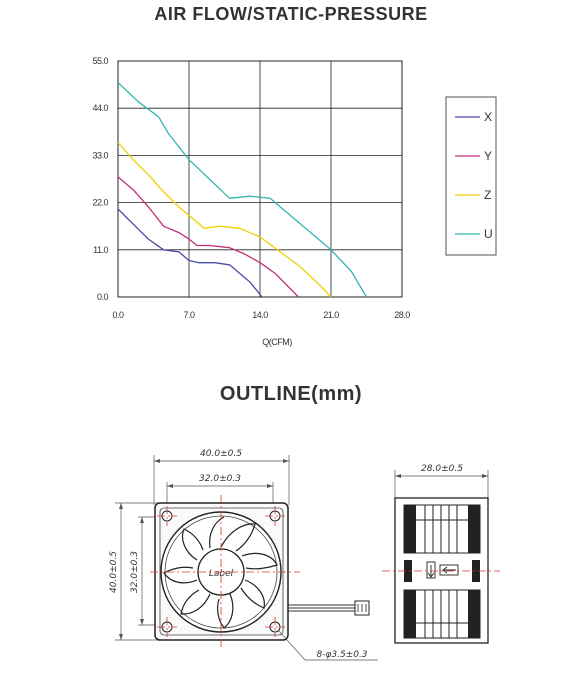  Describe the element at coordinates (488, 156) in the screenshot. I see `legend-label-y: Y` at that location.